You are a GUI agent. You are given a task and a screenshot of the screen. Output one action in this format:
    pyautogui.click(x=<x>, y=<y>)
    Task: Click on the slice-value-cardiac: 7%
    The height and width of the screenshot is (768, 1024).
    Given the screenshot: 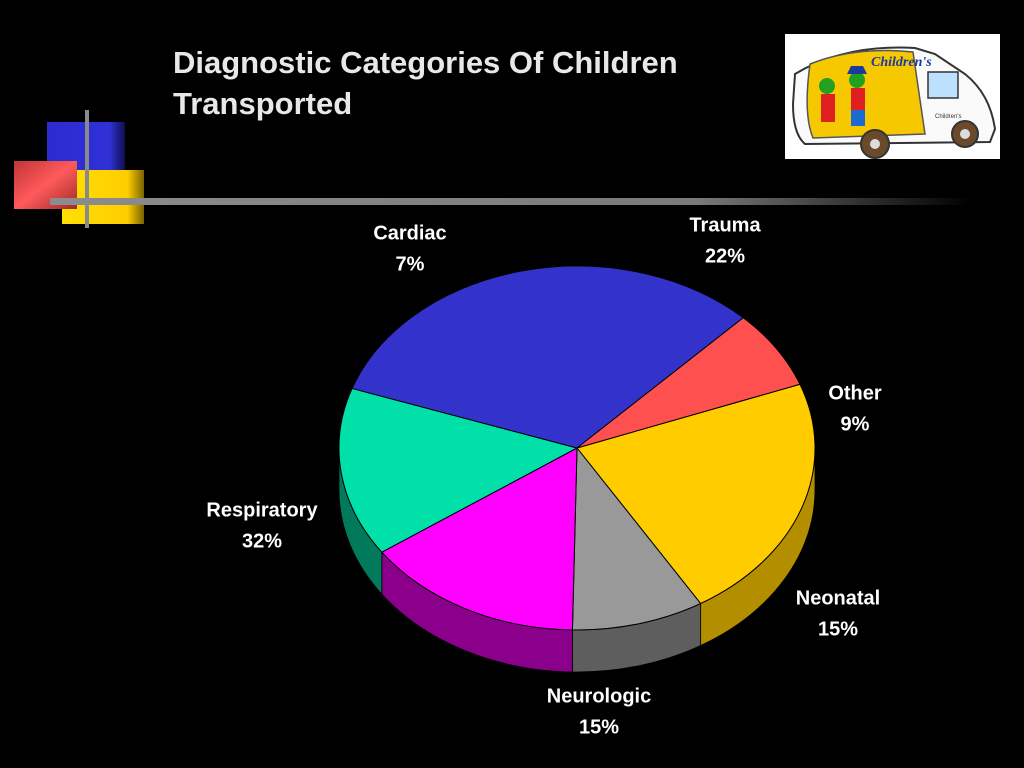 What is the action you would take?
    pyautogui.click(x=410, y=264)
    